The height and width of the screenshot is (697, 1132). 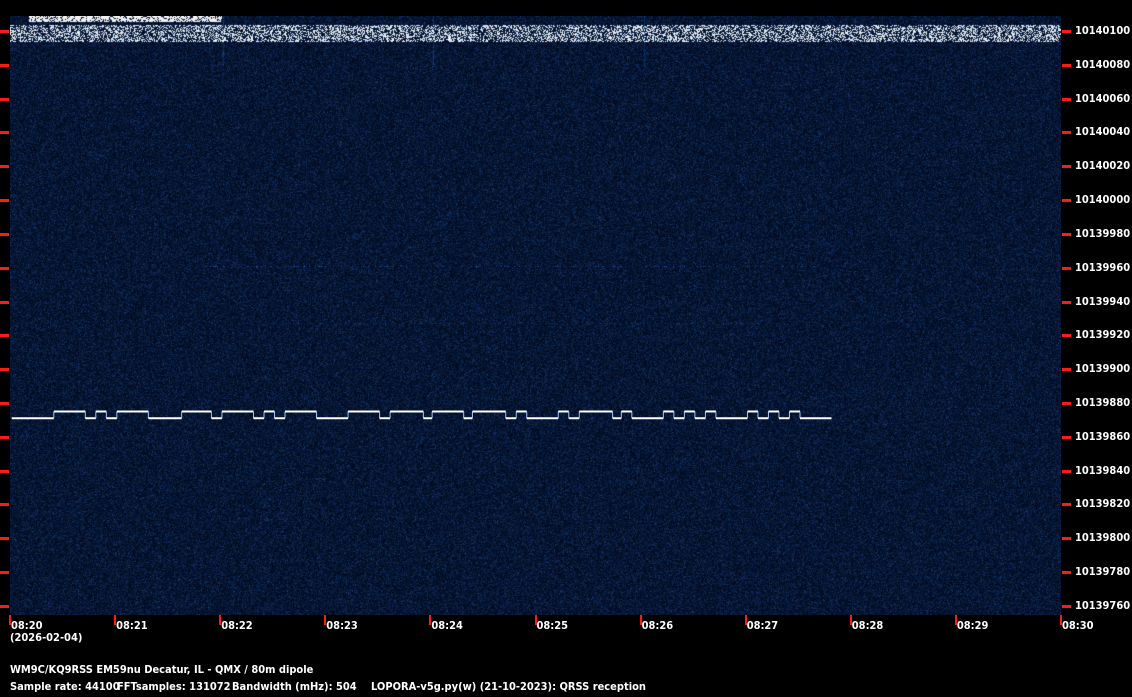 What do you see at coordinates (174, 686) in the screenshot?
I see `fft-samples: FFTsamples: 131072` at bounding box center [174, 686].